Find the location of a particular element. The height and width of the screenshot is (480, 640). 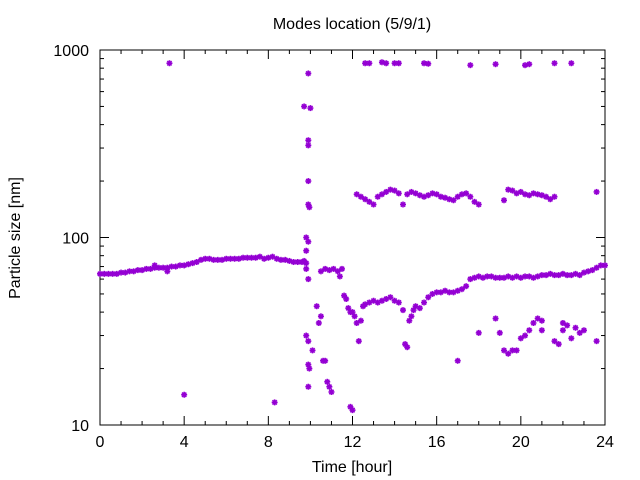

x-tick-label: 12 is located at coordinates (353, 442).